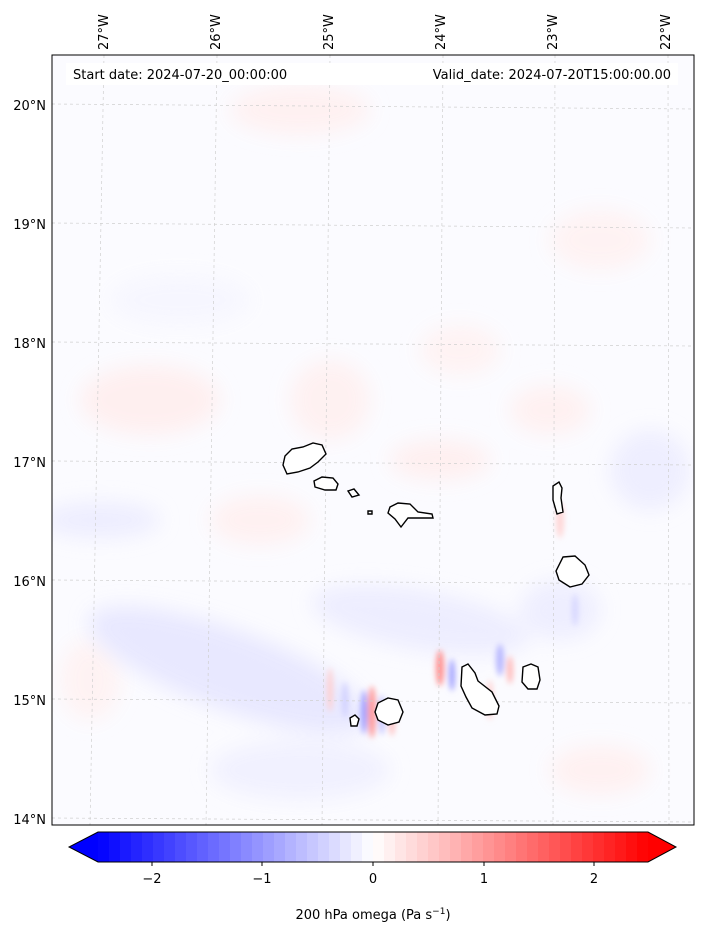 The width and height of the screenshot is (703, 936). What do you see at coordinates (83, 847) in the screenshot?
I see `colorbar-extend-low` at bounding box center [83, 847].